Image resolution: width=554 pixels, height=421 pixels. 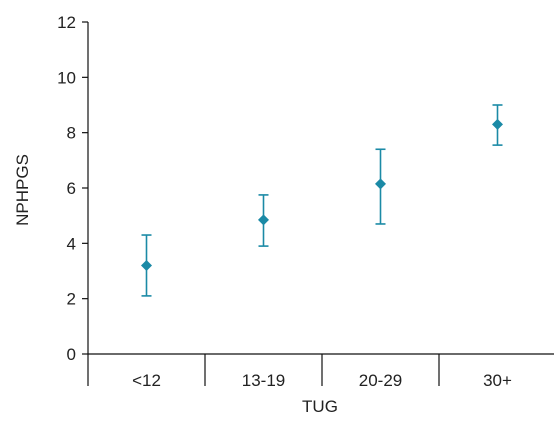 What do you see at coordinates (66, 77) in the screenshot?
I see `y-tick-label: 10` at bounding box center [66, 77].